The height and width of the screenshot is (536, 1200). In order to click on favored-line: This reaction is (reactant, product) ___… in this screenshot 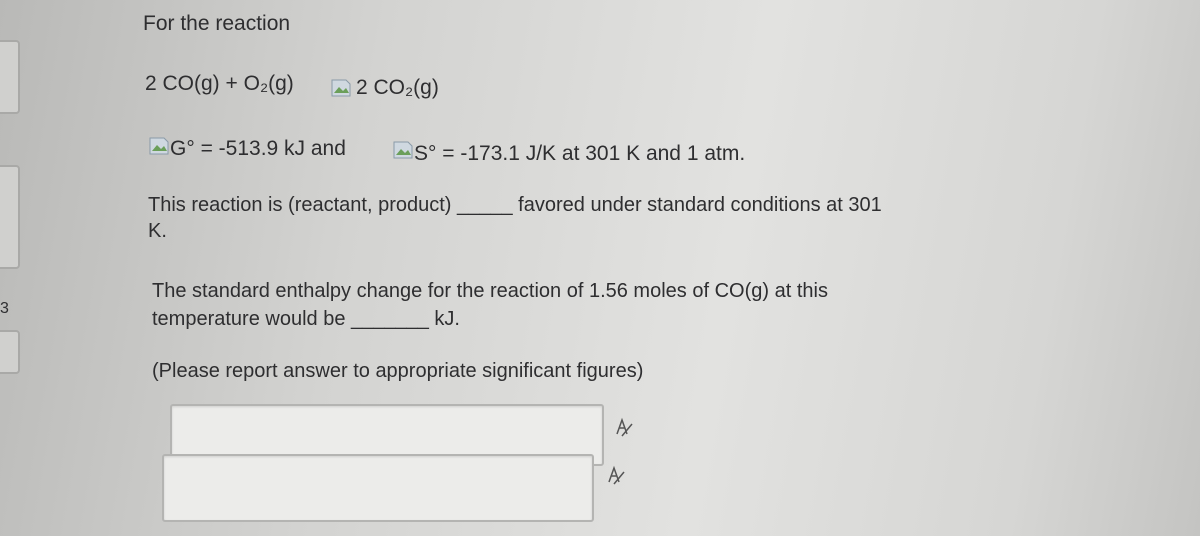, I will do `click(515, 205)`.